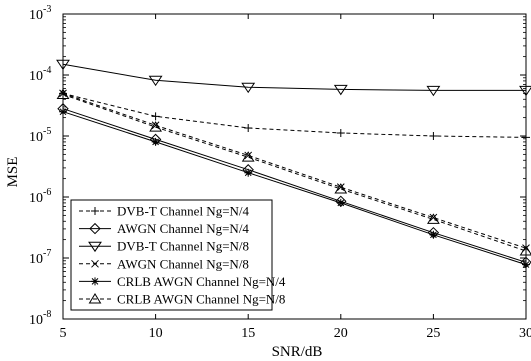 The image size is (531, 361). I want to click on legend-entry: AWGN Channel Ng=N/8, so click(164, 263).